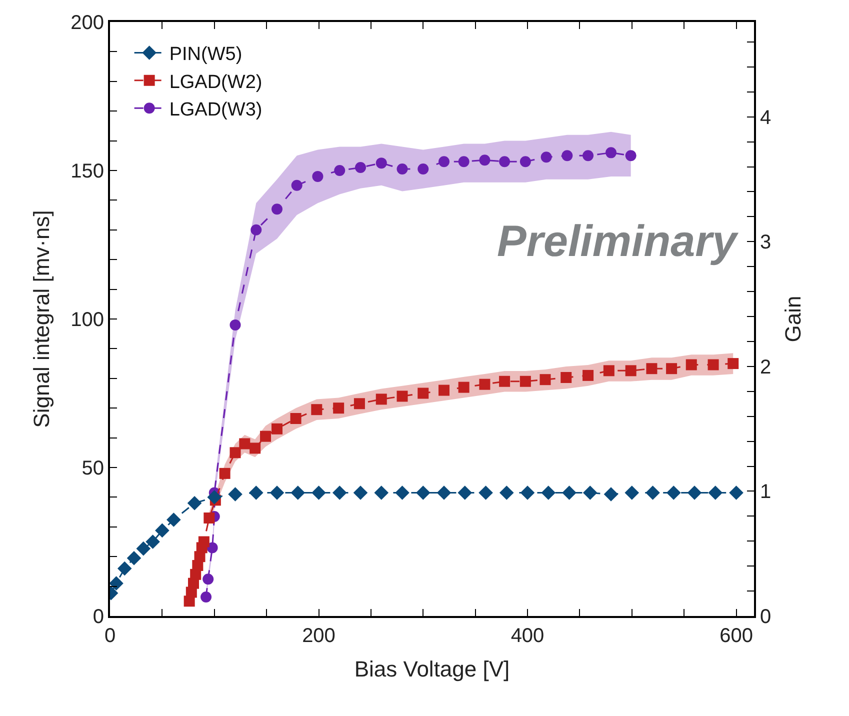  Describe the element at coordinates (618, 241) in the screenshot. I see `annotation: Preliminary` at that location.